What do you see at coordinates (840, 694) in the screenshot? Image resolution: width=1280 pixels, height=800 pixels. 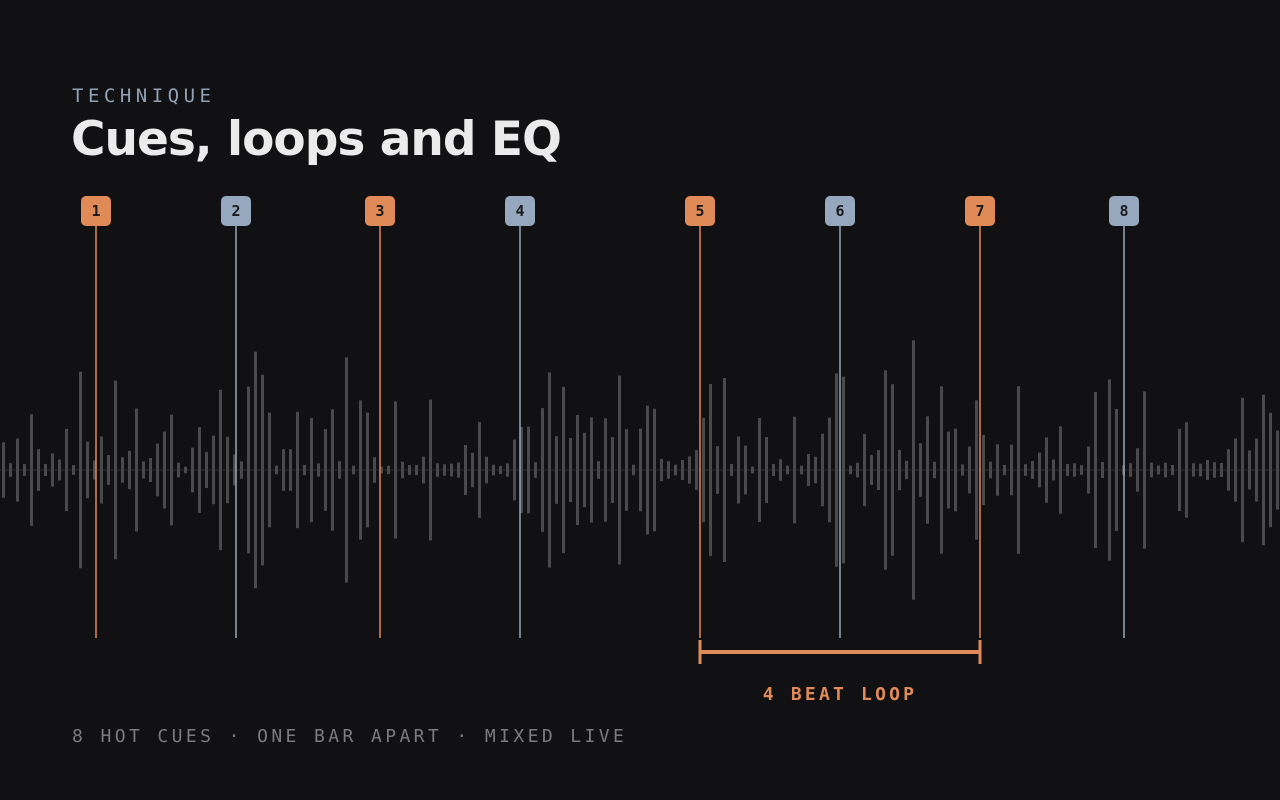 I see `loop-label: 4 BEAT LOOP` at bounding box center [840, 694].